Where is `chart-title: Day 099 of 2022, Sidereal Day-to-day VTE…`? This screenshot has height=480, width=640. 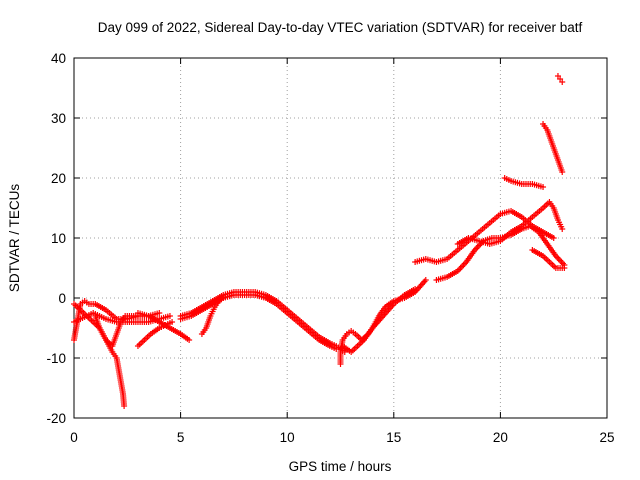 chart-title: Day 099 of 2022, Sidereal Day-to-day VTE… is located at coordinates (340, 27).